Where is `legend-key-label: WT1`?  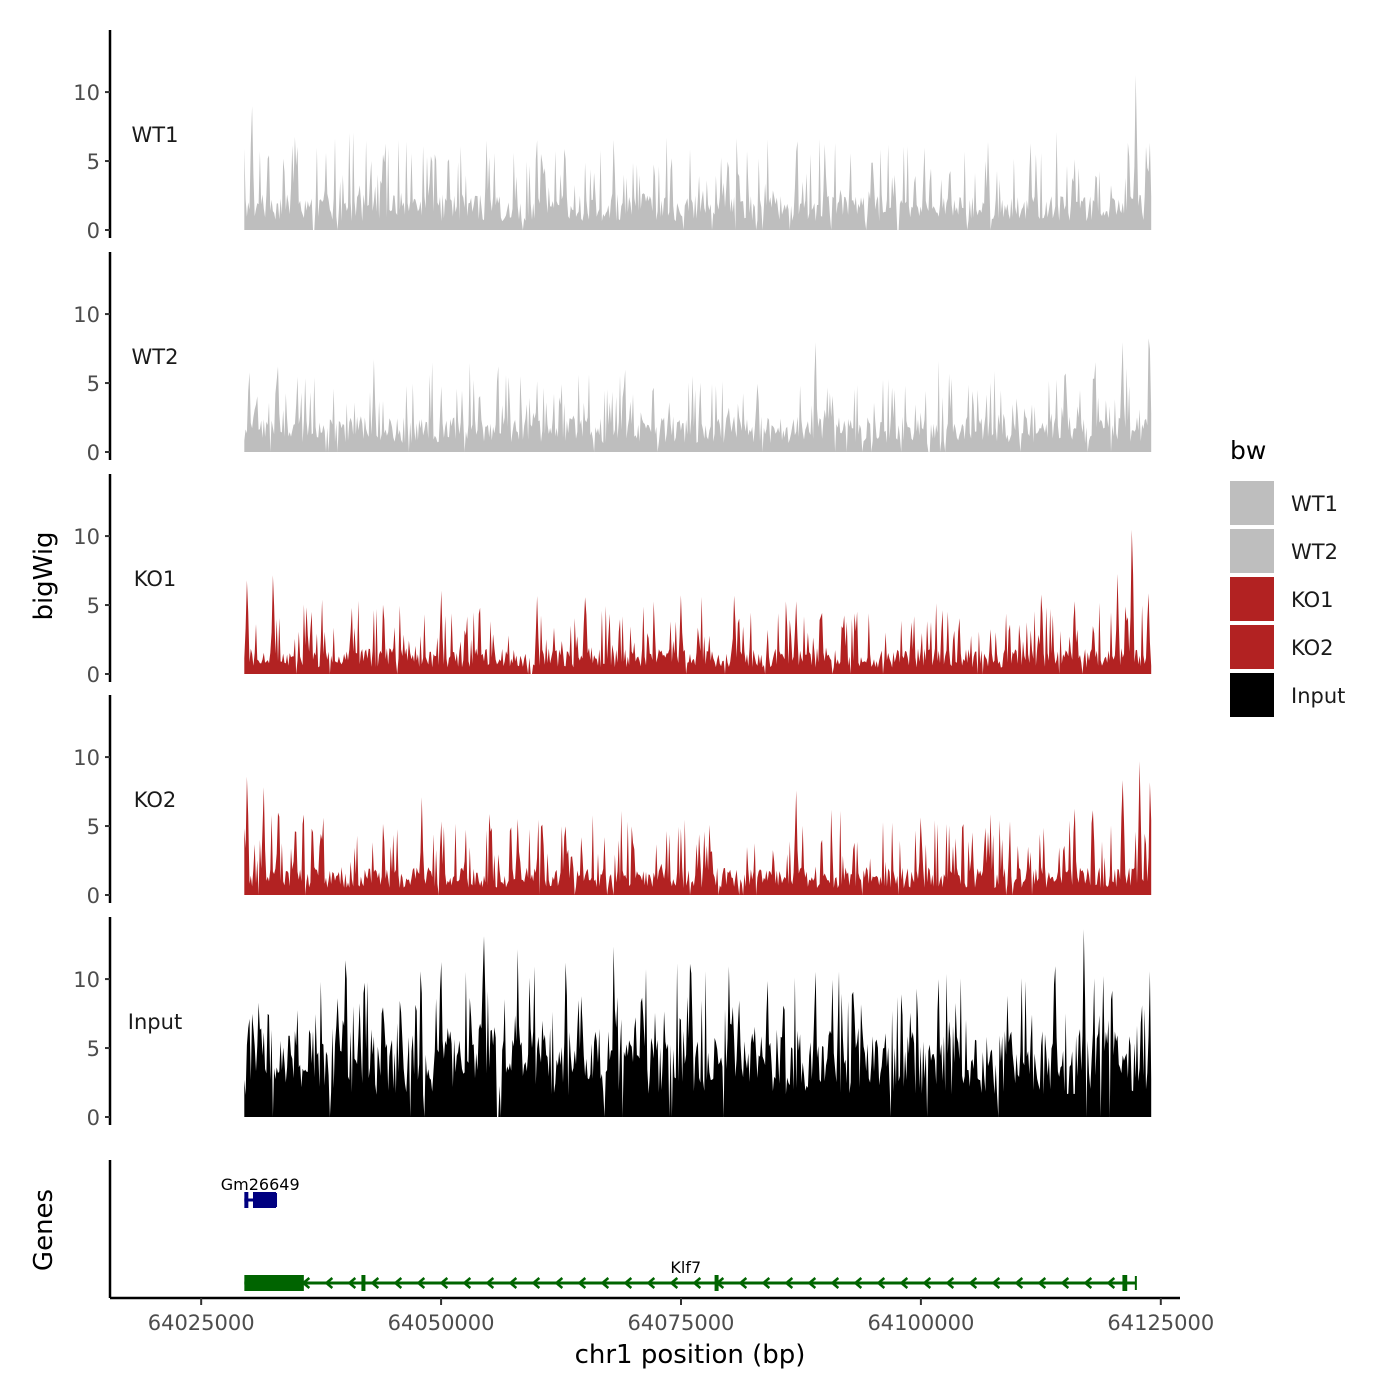
legend-key-label: WT1 is located at coordinates (1314, 504).